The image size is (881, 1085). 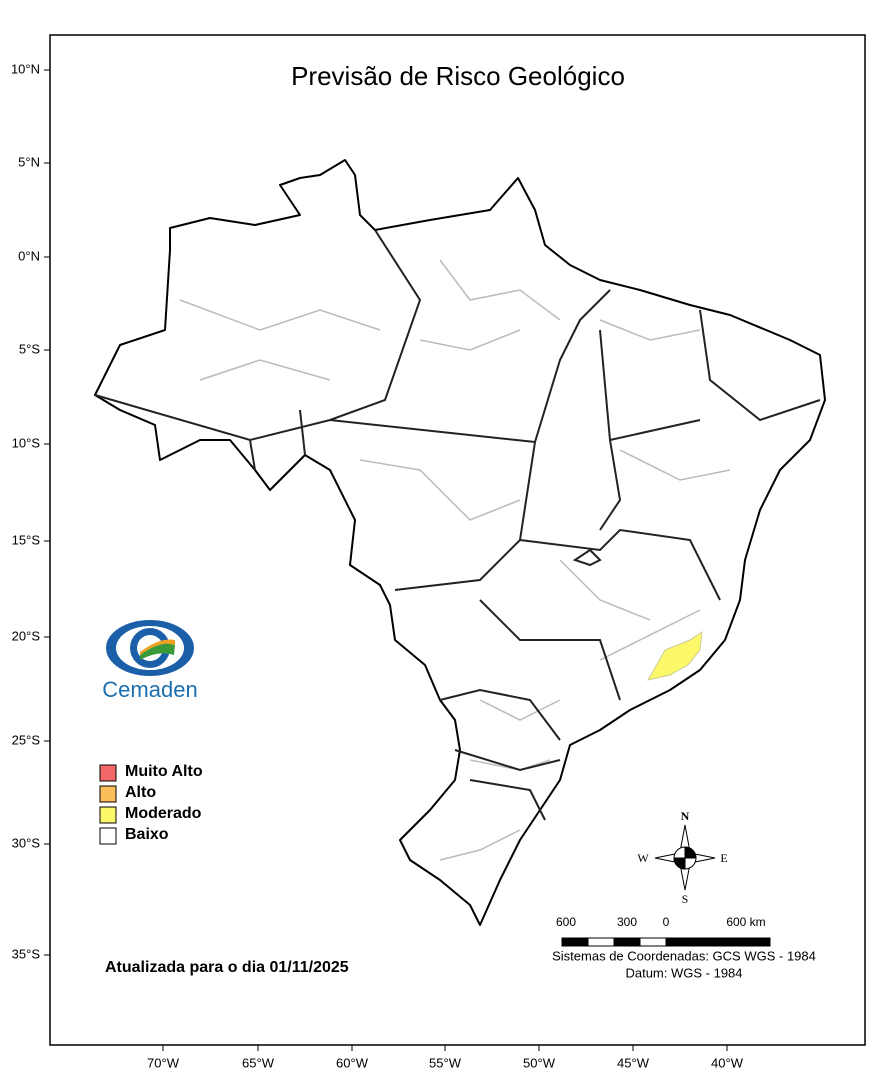 What do you see at coordinates (29, 161) in the screenshot?
I see `lat-label: 5°N` at bounding box center [29, 161].